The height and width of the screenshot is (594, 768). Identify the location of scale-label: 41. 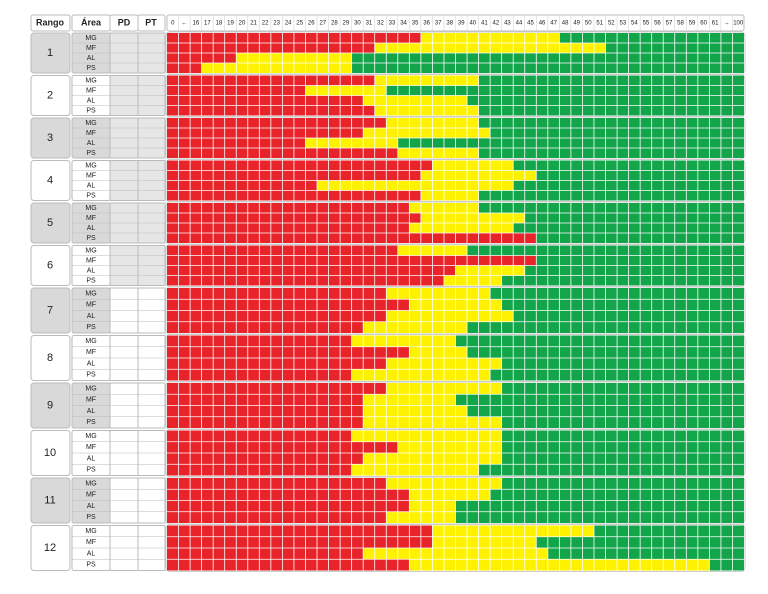
(484, 24).